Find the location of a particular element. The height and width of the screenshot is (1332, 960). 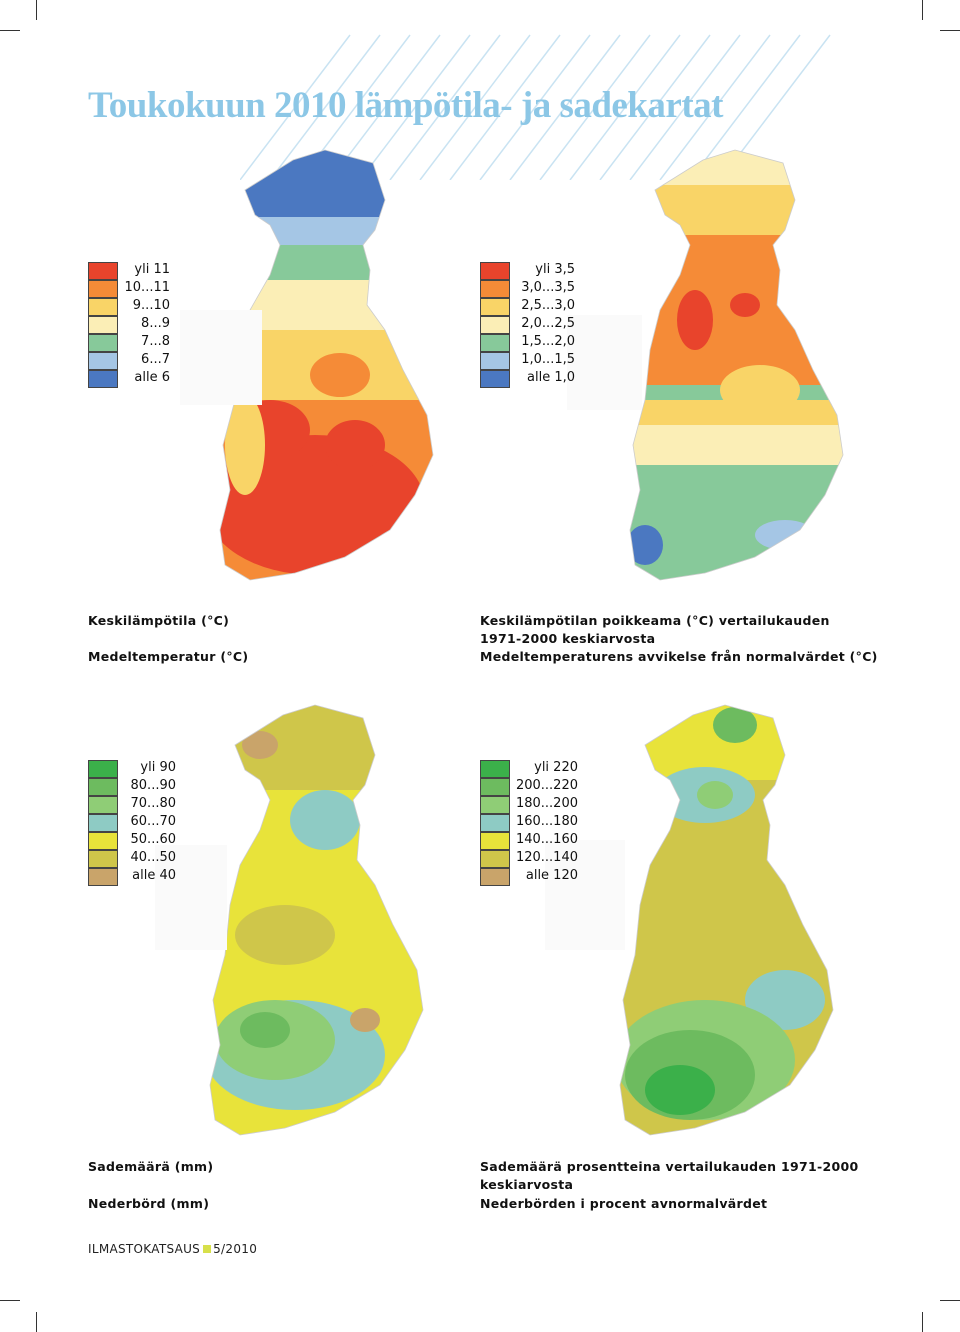

caption-sv: Medeltemperatur (°C) is located at coordinates (168, 656).